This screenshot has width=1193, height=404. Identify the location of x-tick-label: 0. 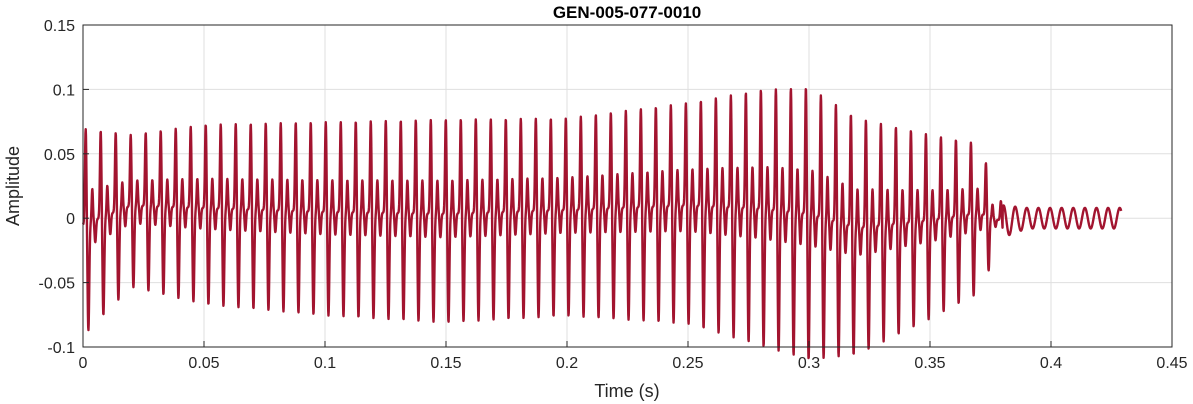
(83, 363).